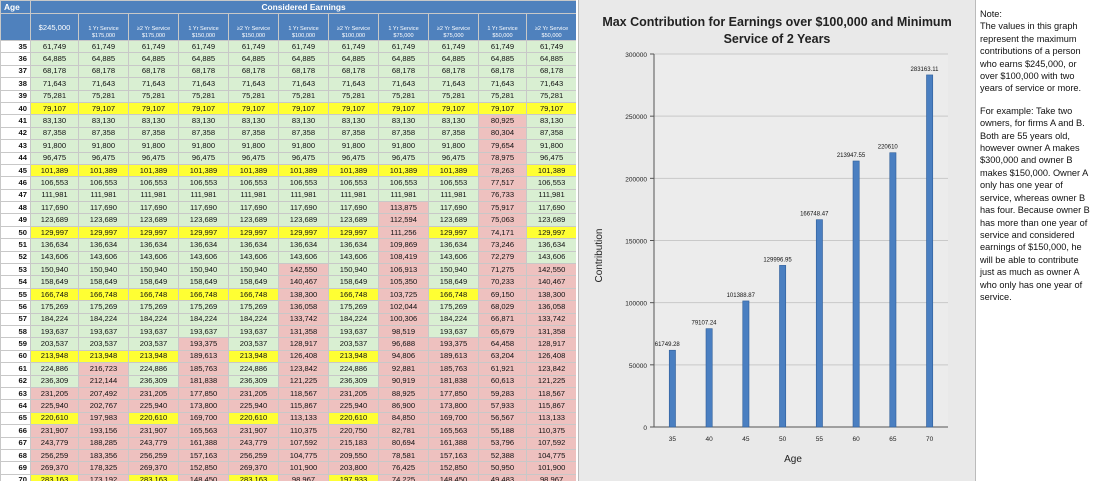 The height and width of the screenshot is (481, 1094). I want to click on value-cell: 75,063, so click(502, 220).